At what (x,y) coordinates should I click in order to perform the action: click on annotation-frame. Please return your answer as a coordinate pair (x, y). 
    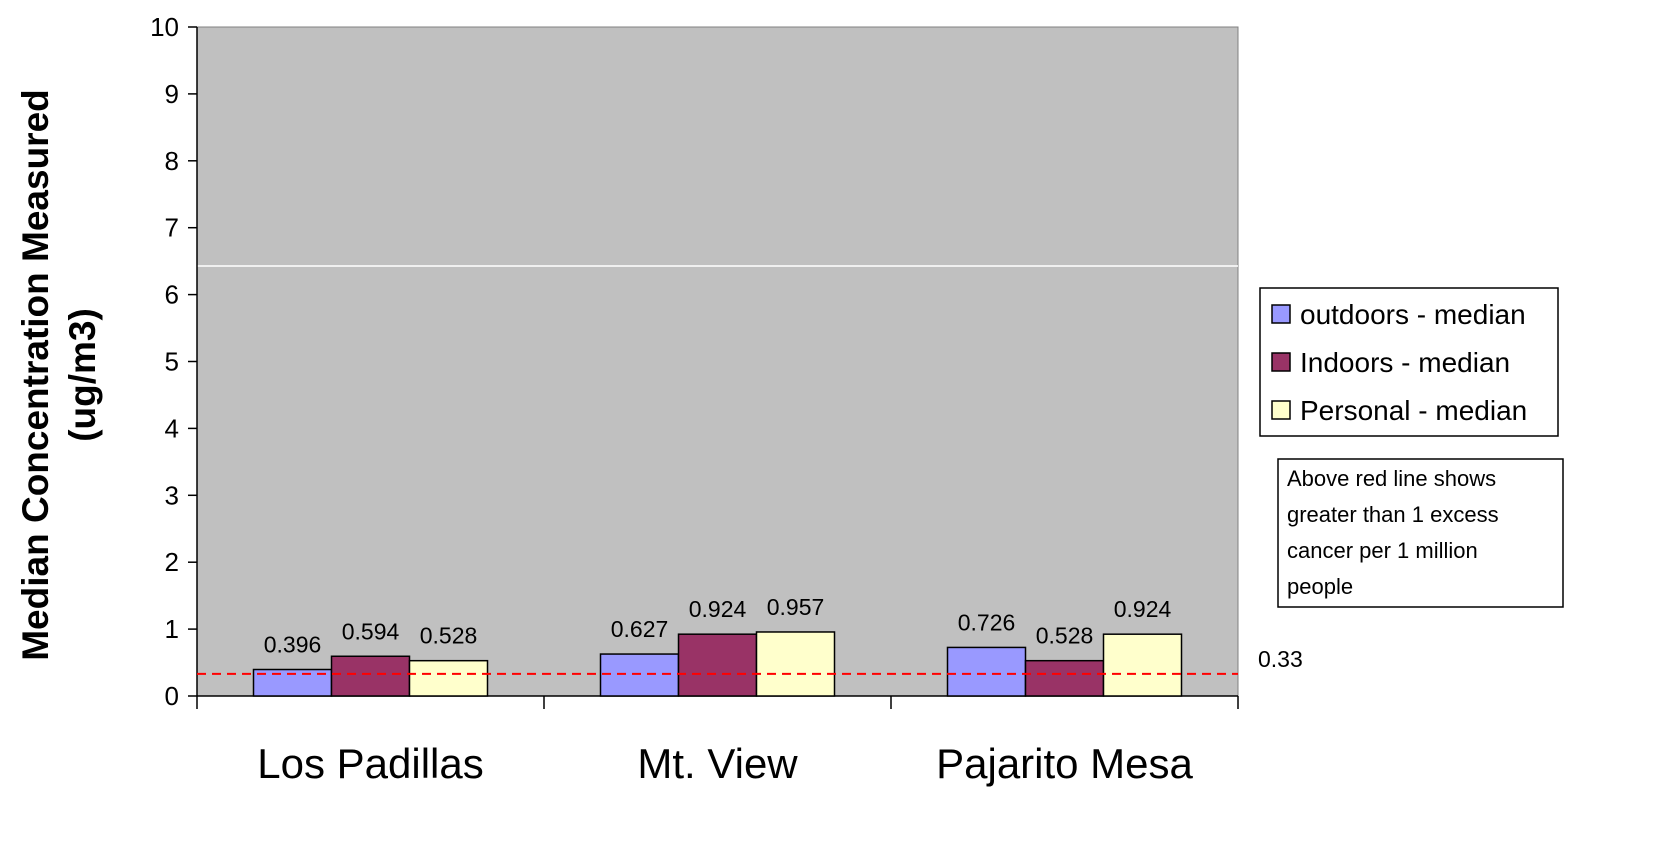
    Looking at the image, I should click on (1420, 533).